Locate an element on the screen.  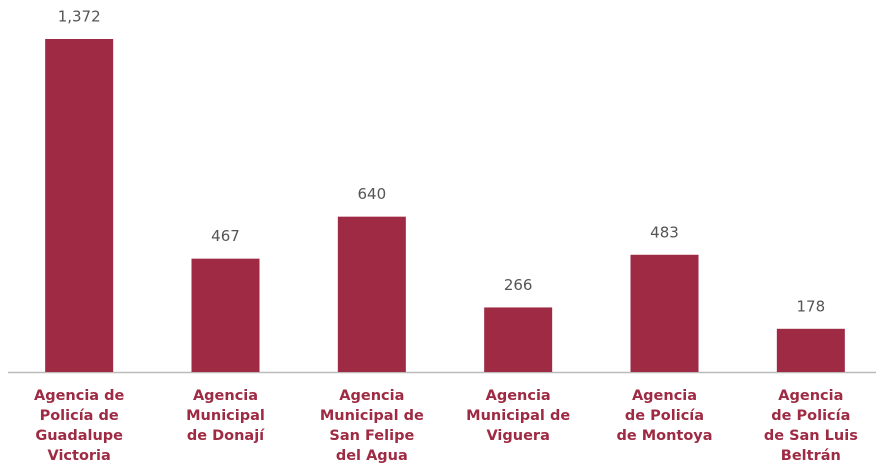
x-tick-label: Beltrán is located at coordinates (811, 456).